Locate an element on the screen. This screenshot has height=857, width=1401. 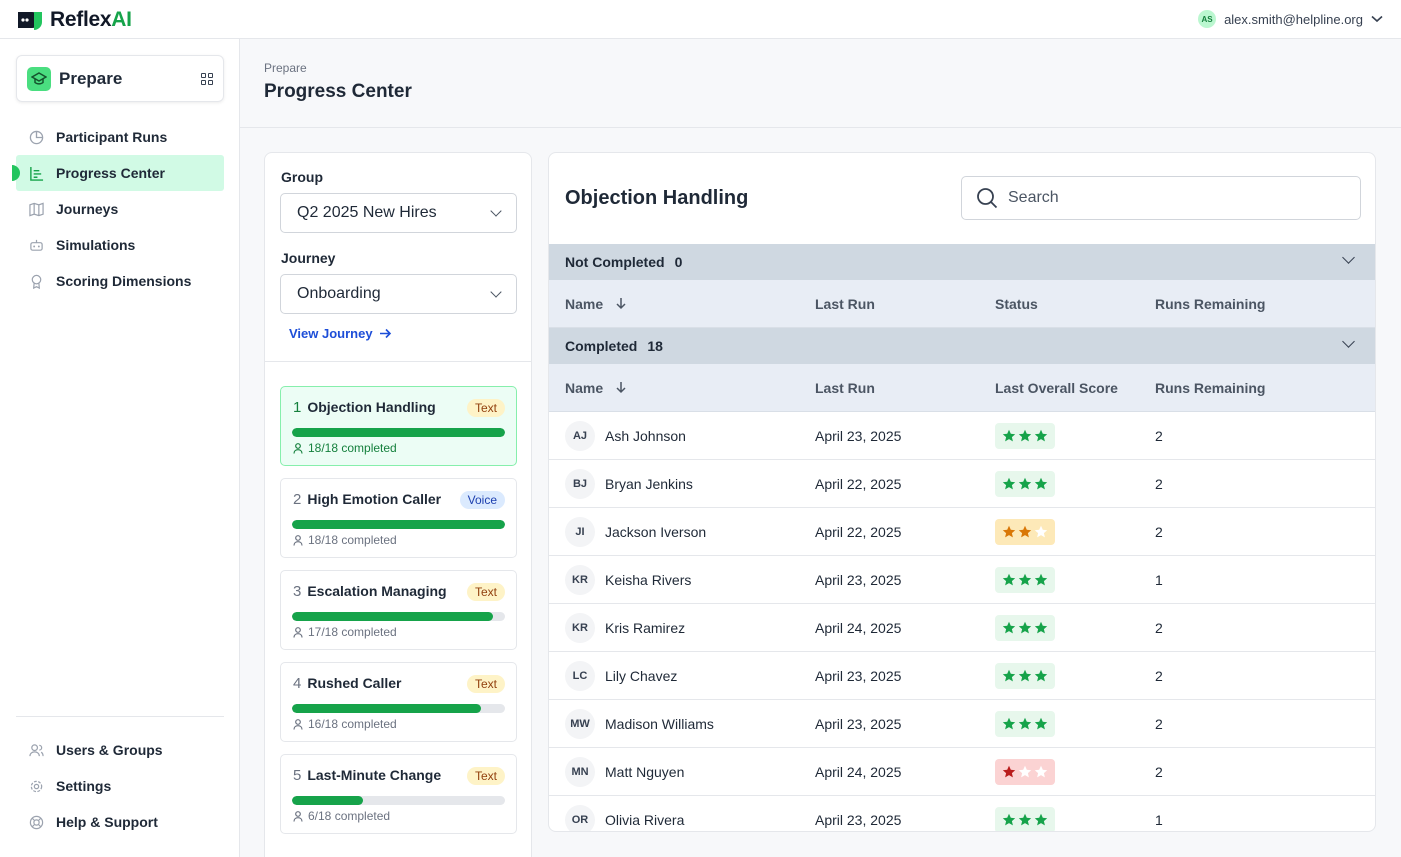
search-icon is located at coordinates (987, 198).